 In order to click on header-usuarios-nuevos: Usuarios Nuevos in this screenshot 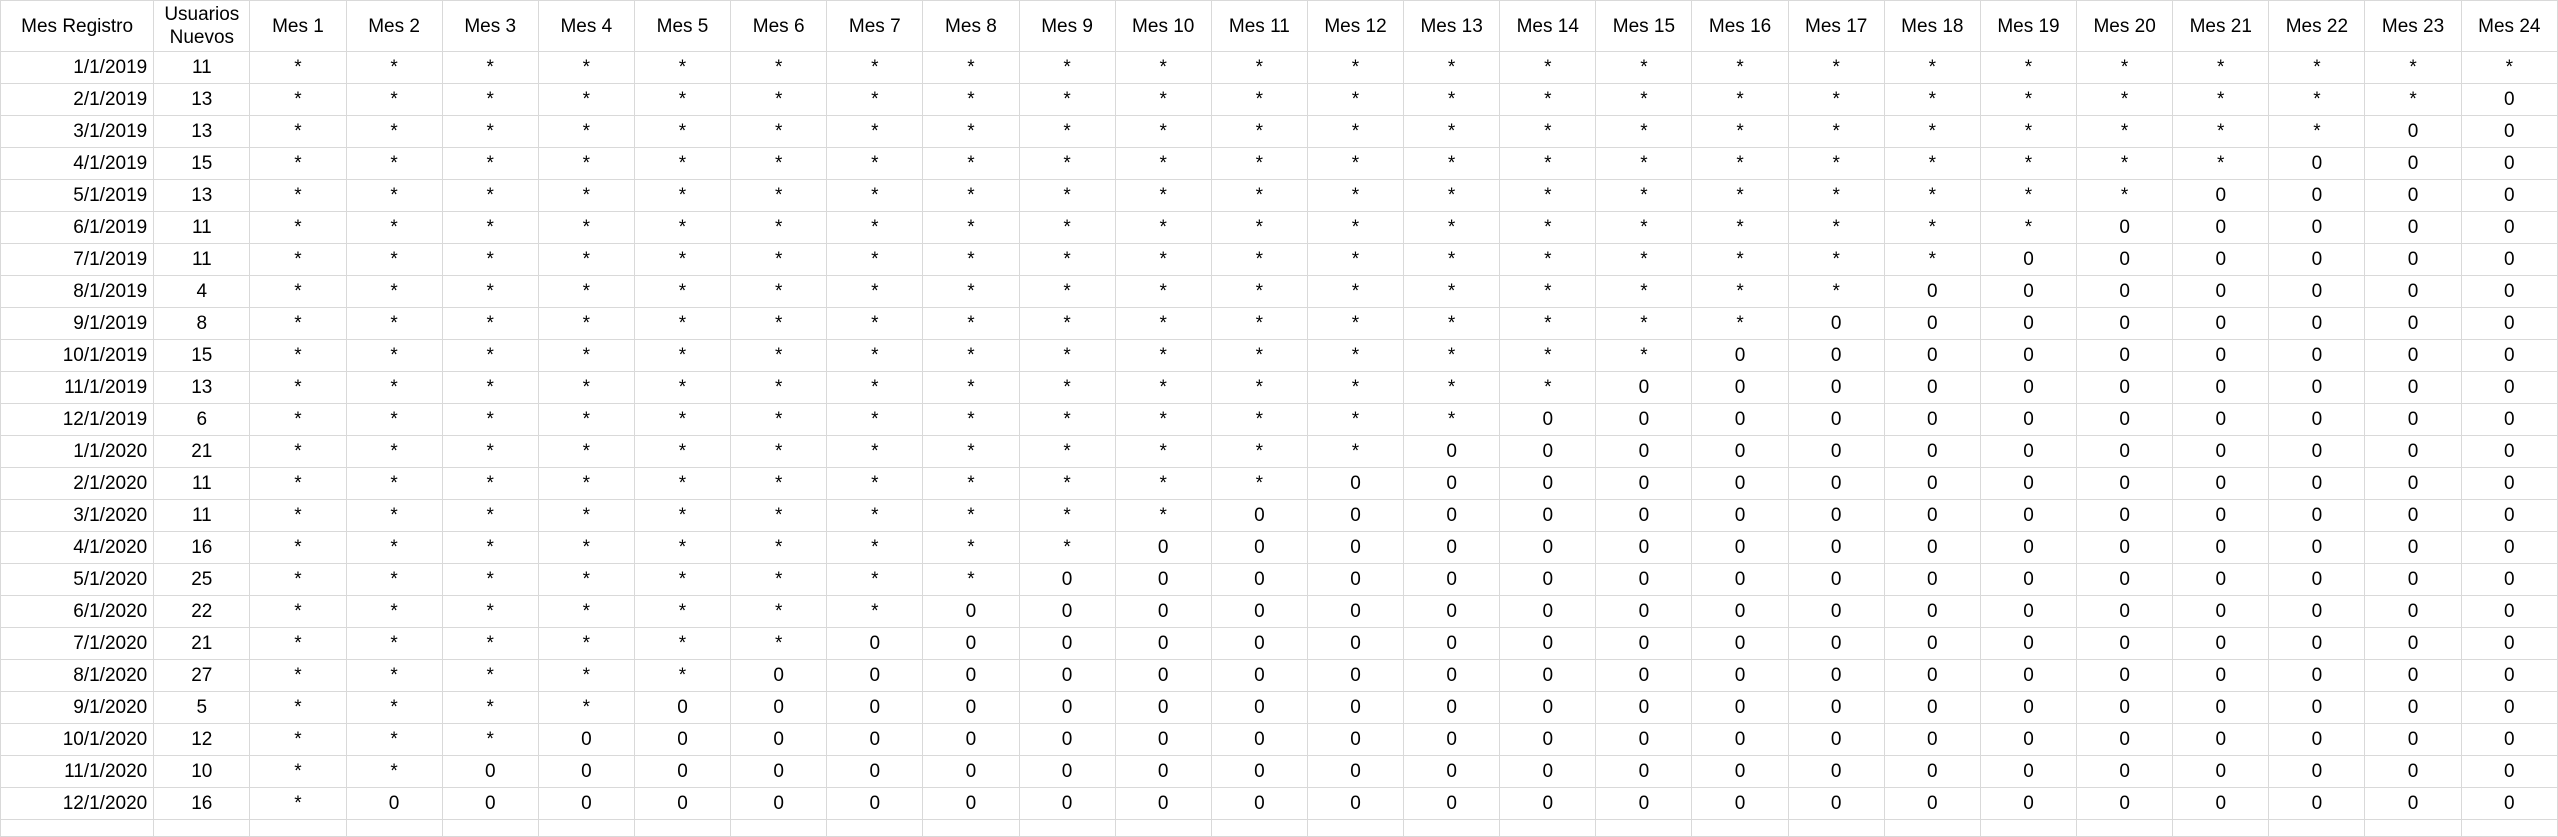, I will do `click(202, 26)`.